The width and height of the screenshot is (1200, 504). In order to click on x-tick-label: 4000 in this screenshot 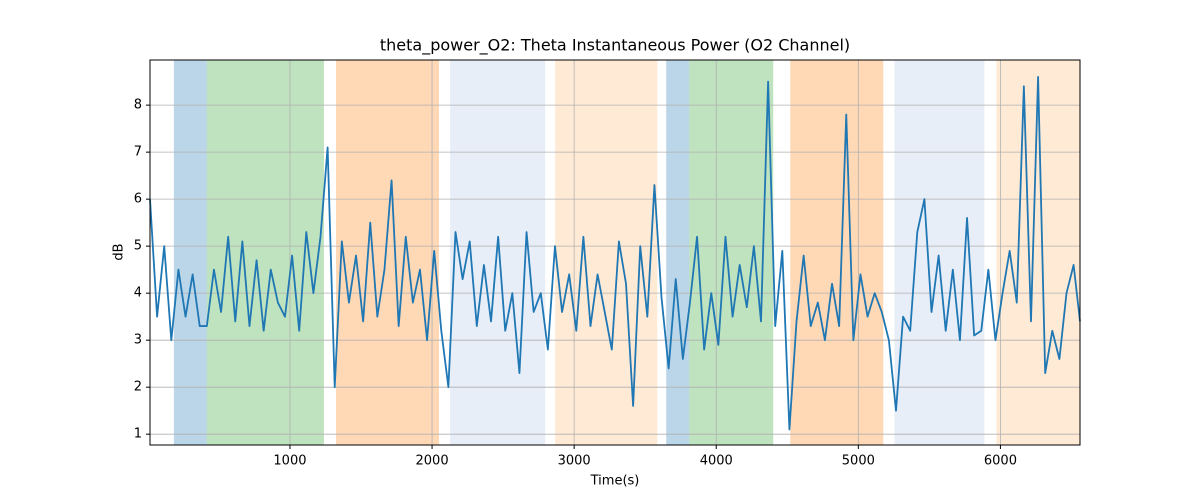, I will do `click(716, 461)`.